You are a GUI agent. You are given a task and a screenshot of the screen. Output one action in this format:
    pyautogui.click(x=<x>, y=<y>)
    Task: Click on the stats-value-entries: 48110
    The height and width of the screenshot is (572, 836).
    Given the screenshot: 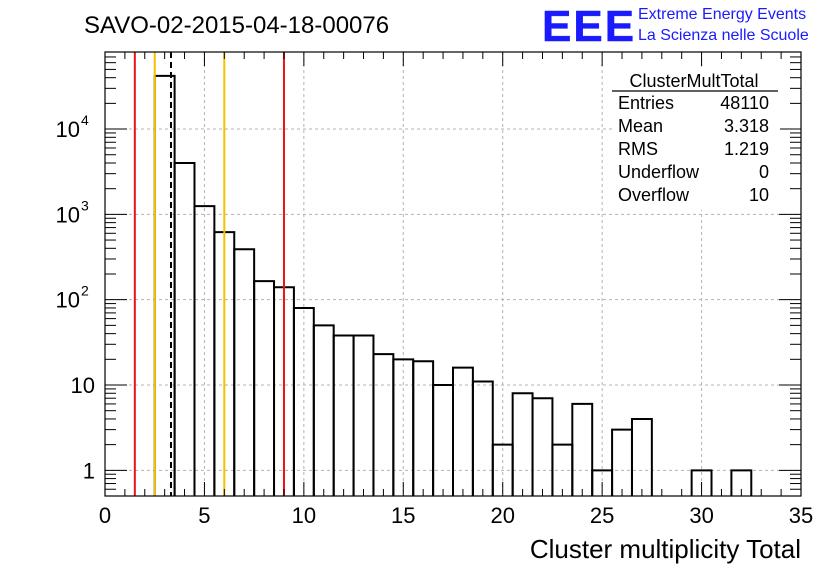 What is the action you would take?
    pyautogui.click(x=744, y=103)
    